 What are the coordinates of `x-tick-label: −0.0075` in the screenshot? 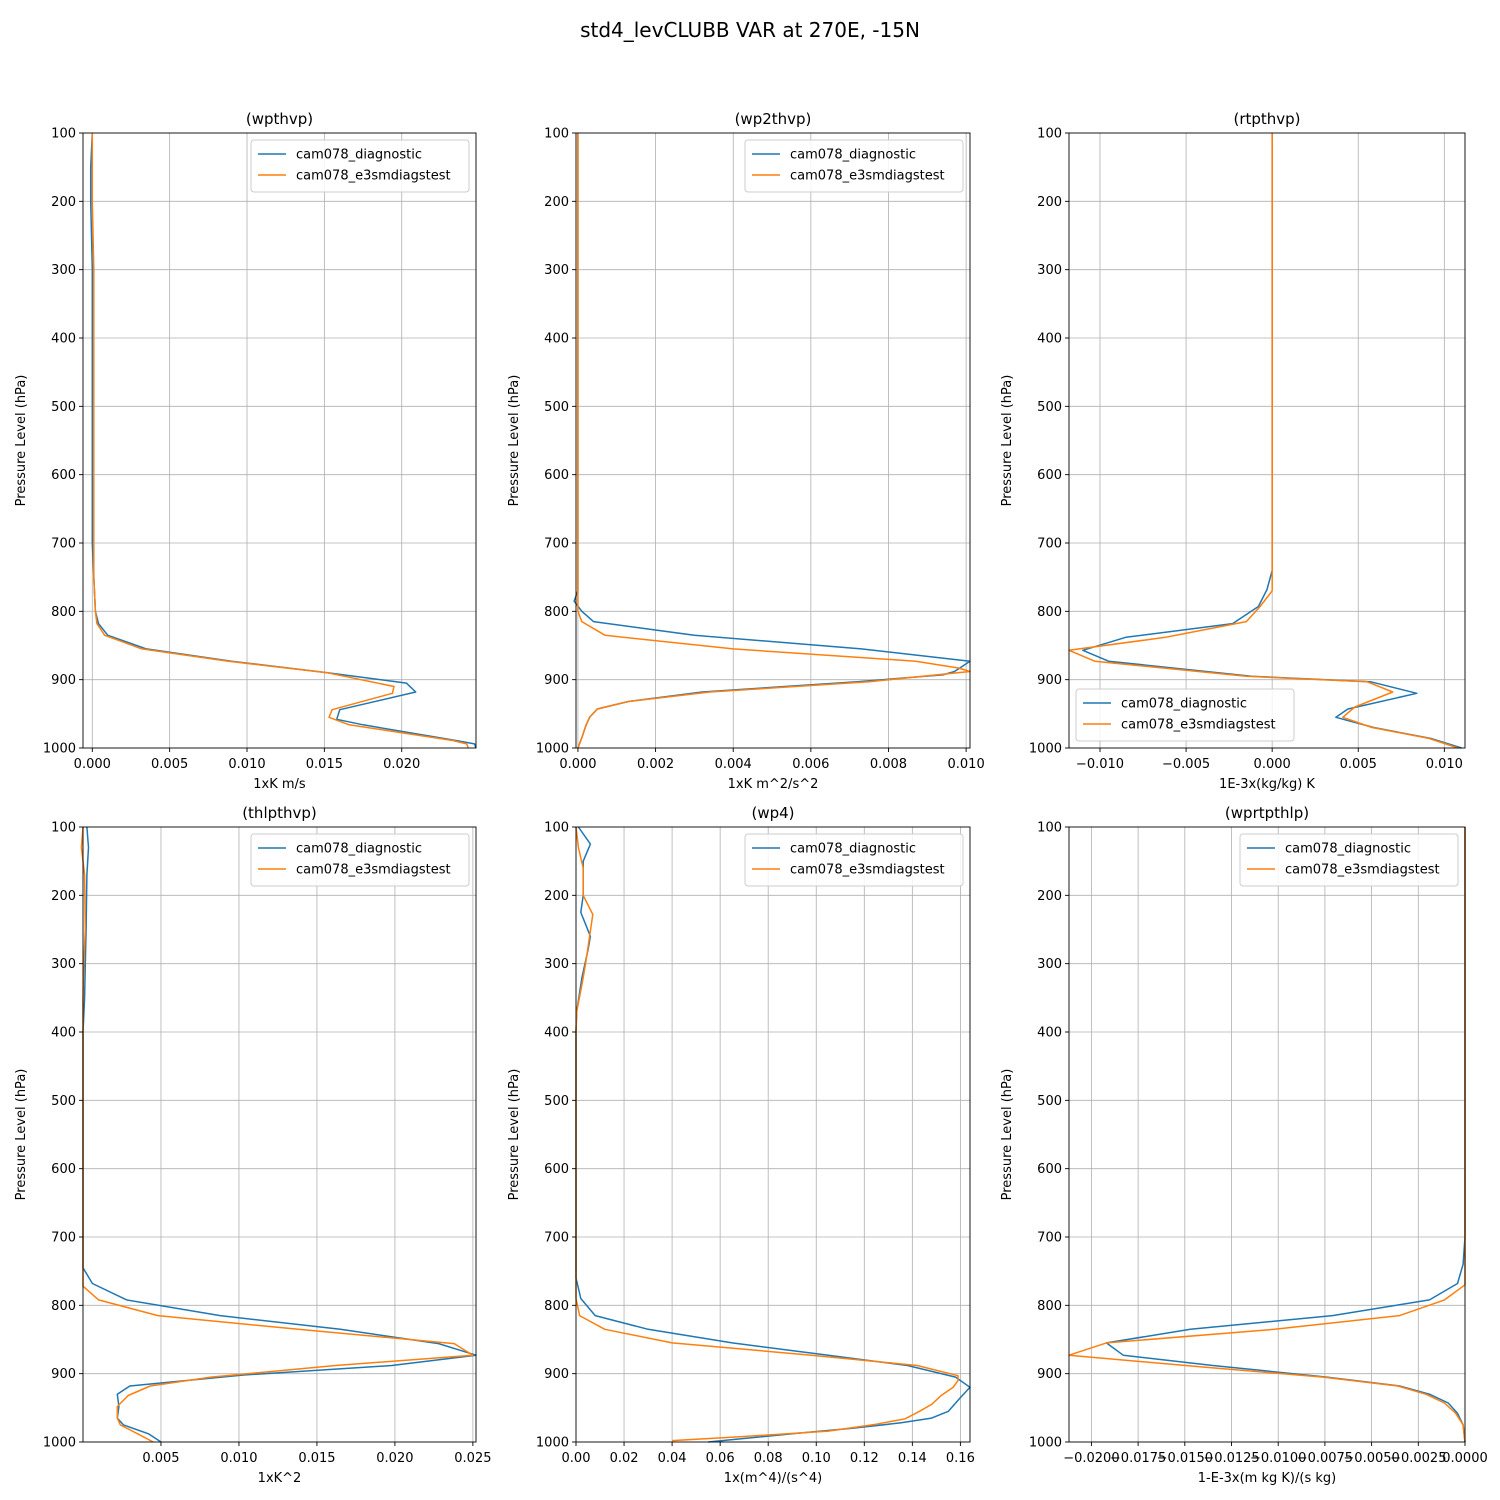 It's located at (1325, 1458).